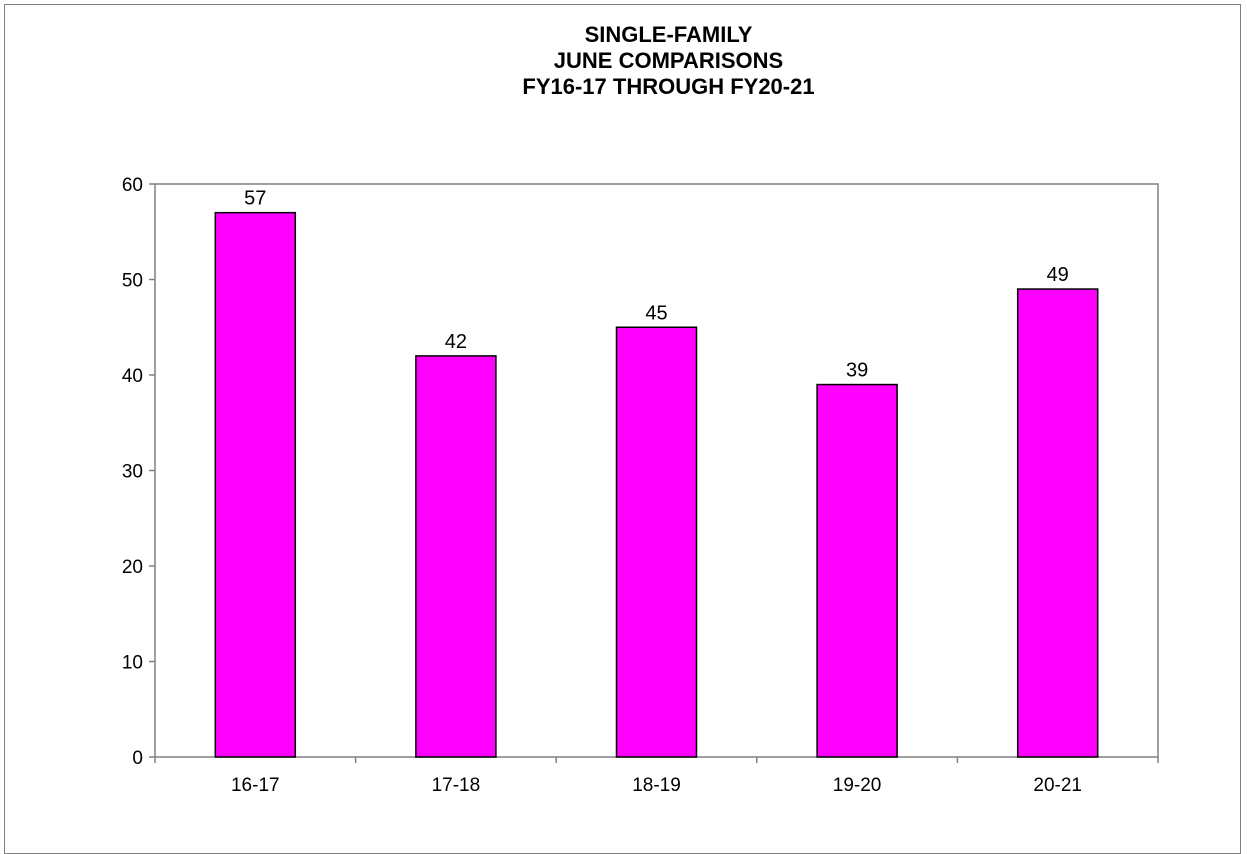 This screenshot has width=1247, height=854. I want to click on x-tick-label: 16-17, so click(255, 785).